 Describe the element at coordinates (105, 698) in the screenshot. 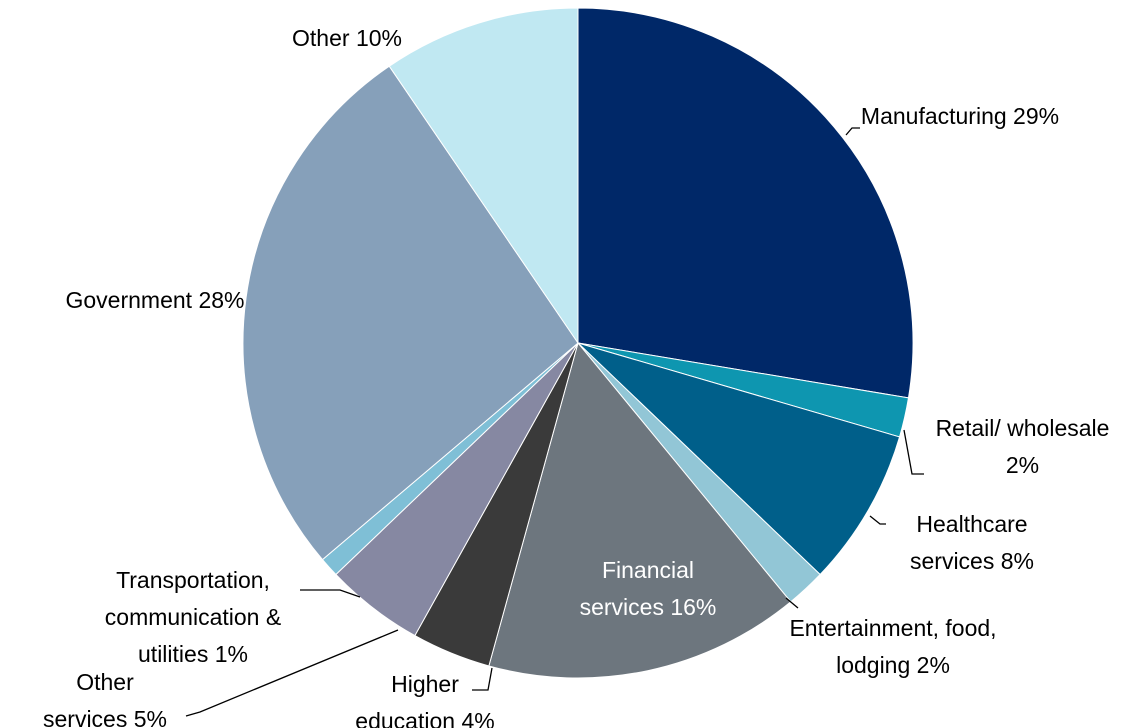

I see `slice-label: Other services 5%` at that location.